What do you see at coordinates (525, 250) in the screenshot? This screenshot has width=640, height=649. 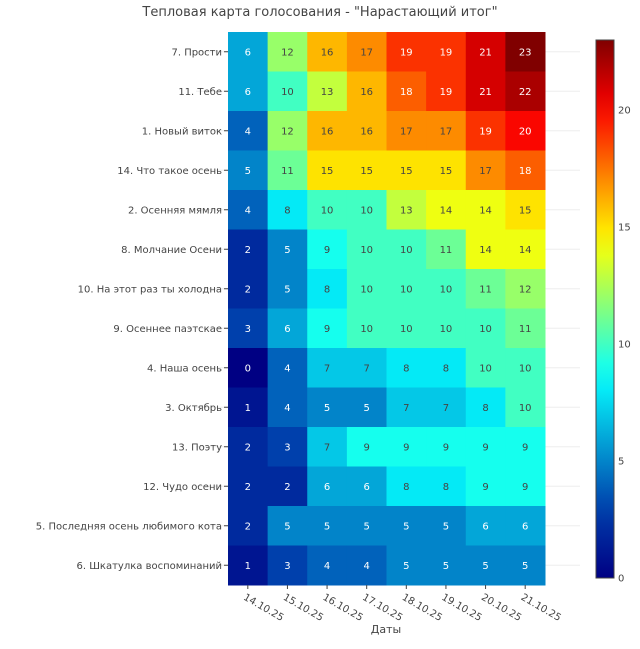 I see `cell-value-label: 14` at bounding box center [525, 250].